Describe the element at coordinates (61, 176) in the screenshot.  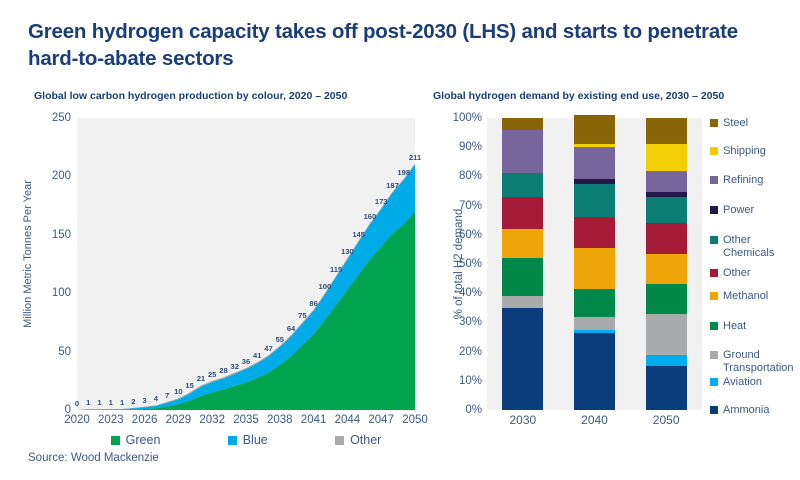
I see `area-y-tick: 200` at that location.